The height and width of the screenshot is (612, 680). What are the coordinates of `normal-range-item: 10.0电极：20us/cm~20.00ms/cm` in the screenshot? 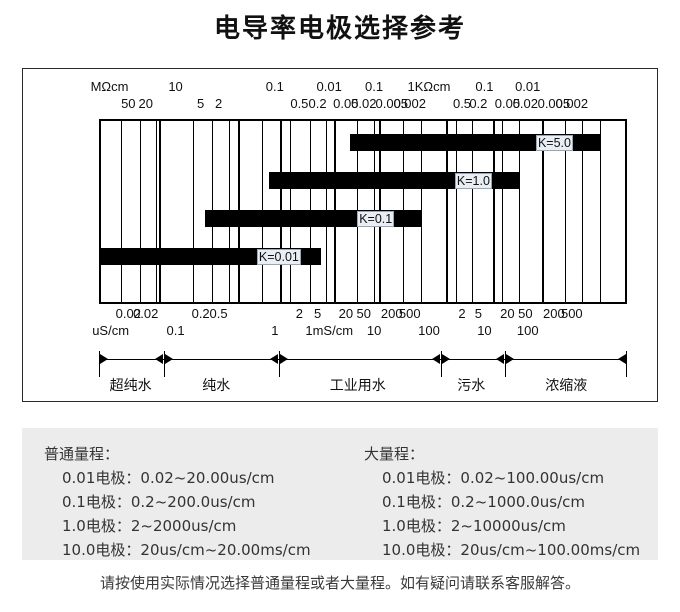 It's located at (186, 550).